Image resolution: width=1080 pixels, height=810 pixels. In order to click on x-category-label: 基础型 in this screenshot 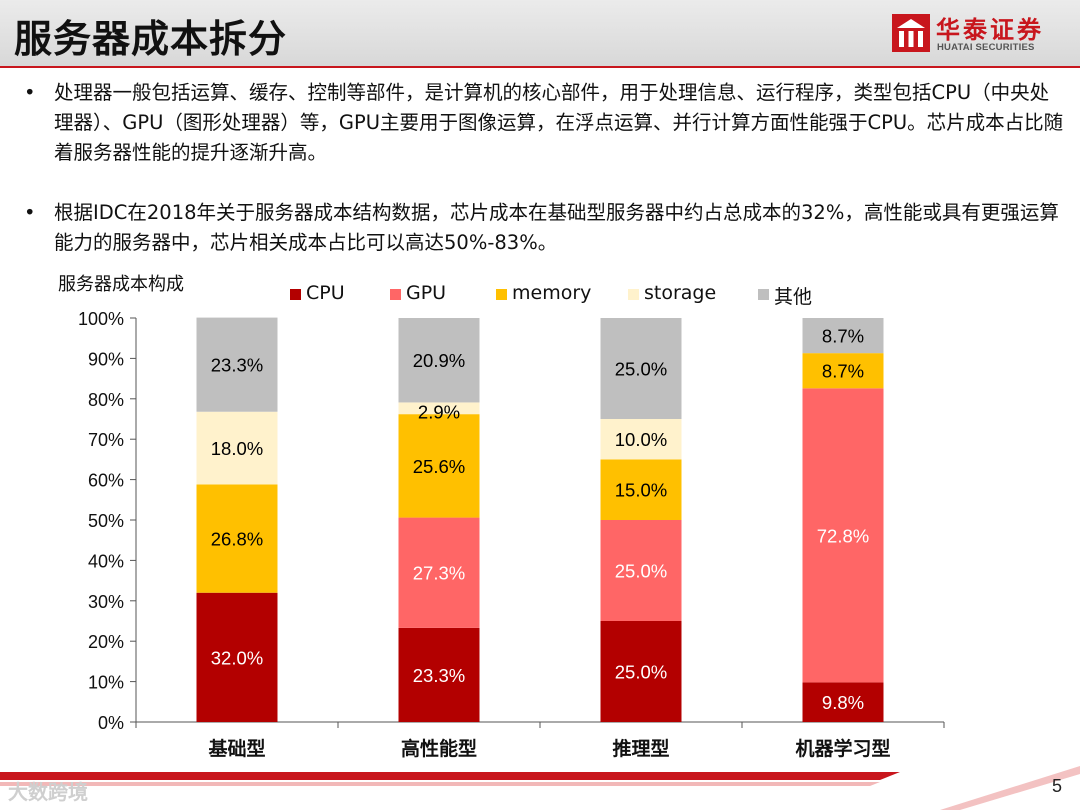, I will do `click(236, 748)`.